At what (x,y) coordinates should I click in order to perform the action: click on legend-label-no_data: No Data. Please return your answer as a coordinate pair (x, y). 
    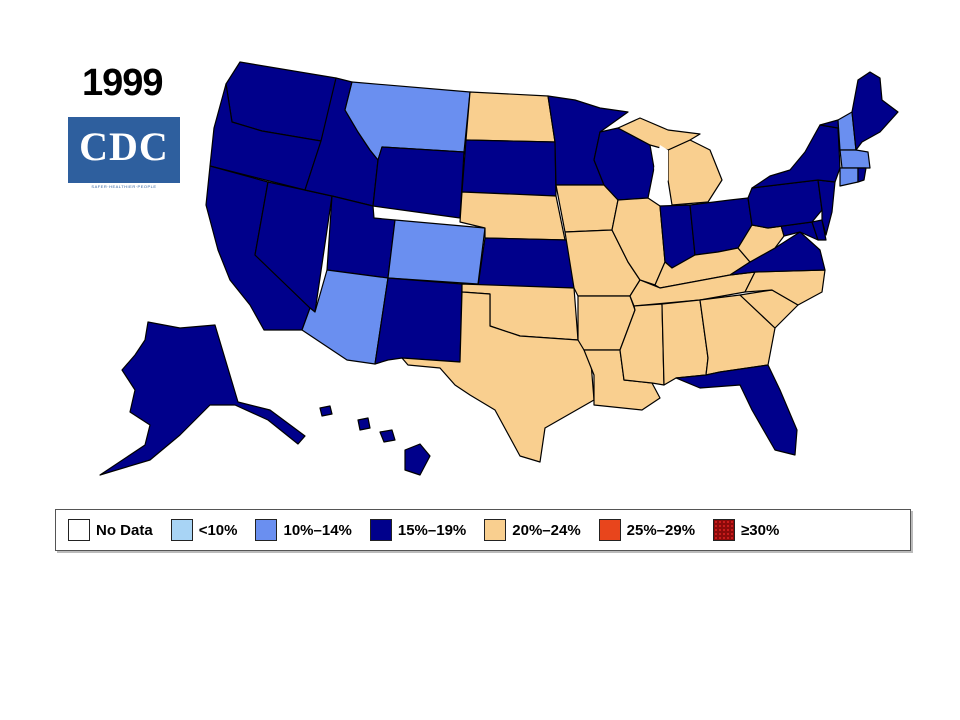
    Looking at the image, I should click on (124, 530).